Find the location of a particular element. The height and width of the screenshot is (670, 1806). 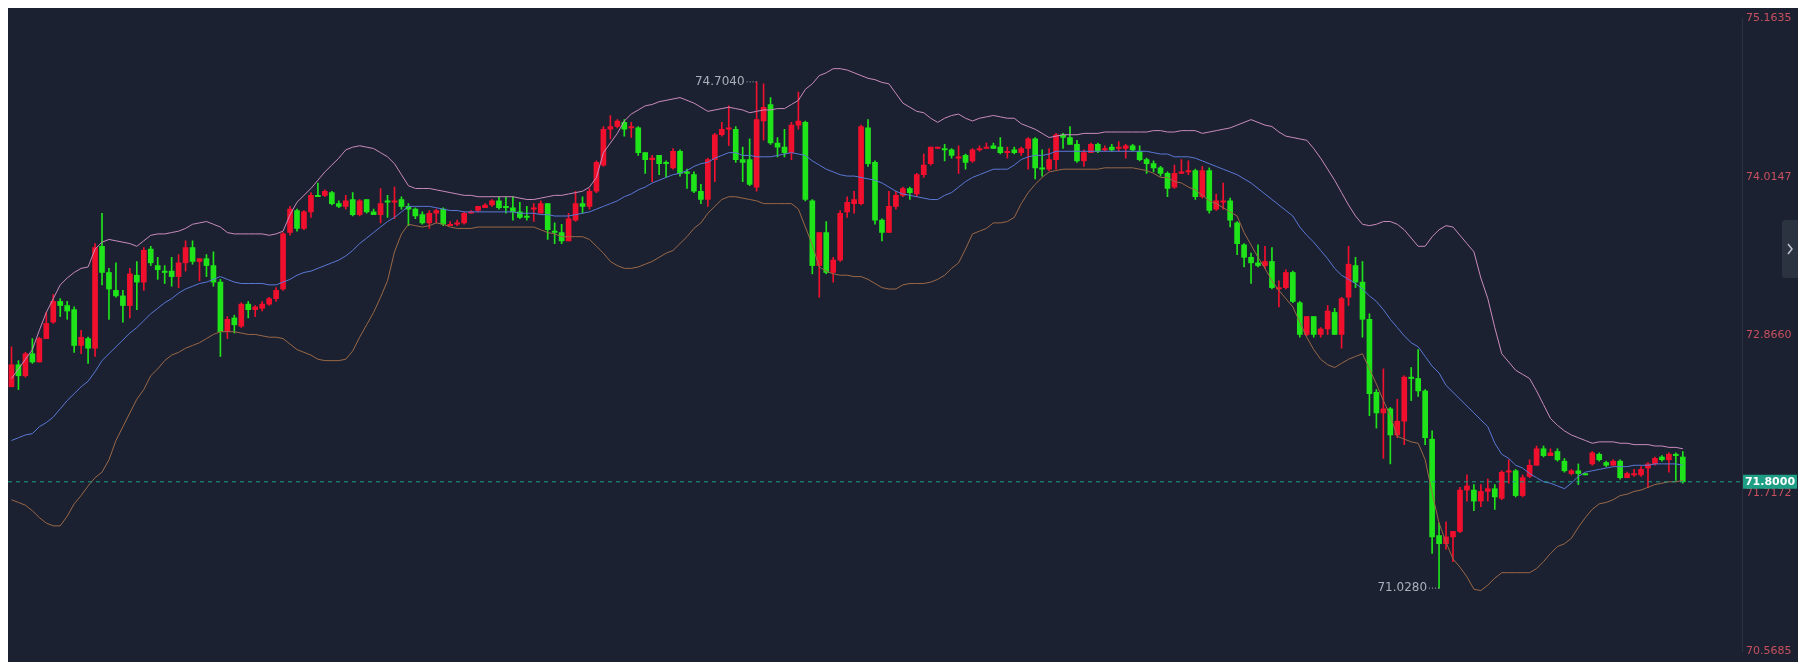

y-tick-label: 74.0147 is located at coordinates (1769, 176).